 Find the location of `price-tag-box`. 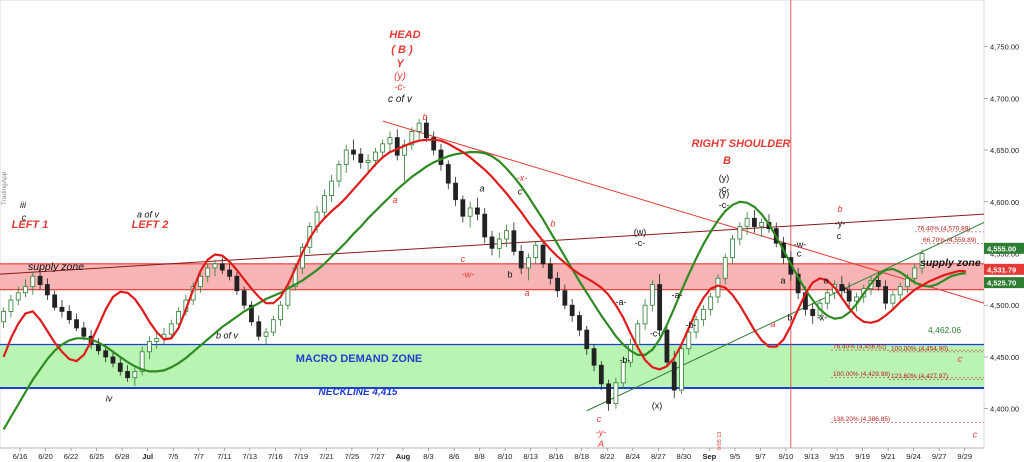

price-tag-box is located at coordinates (1004, 283).